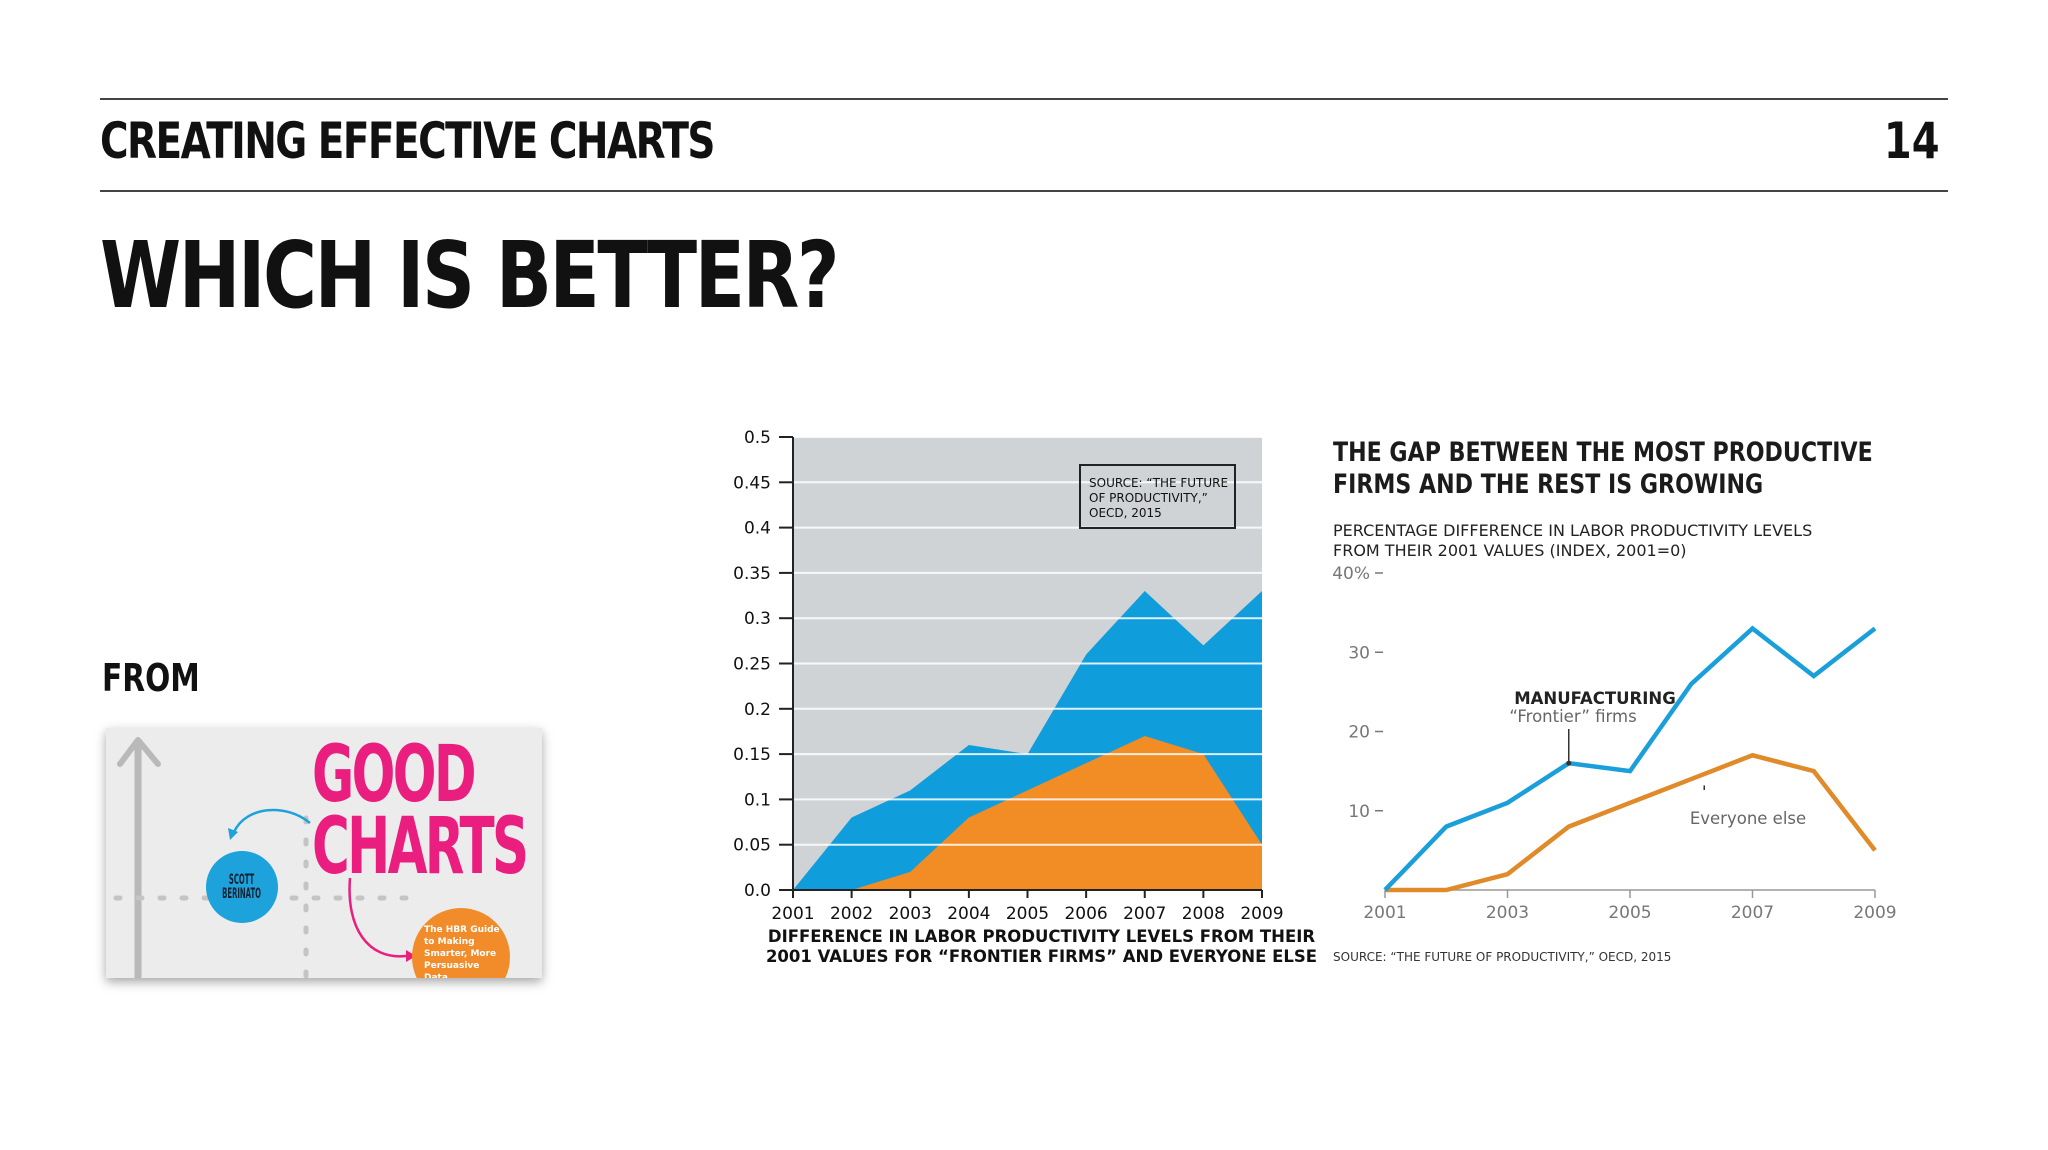 Image resolution: width=2048 pixels, height=1150 pixels. I want to click on x-tick-label: 2006, so click(1085, 914).